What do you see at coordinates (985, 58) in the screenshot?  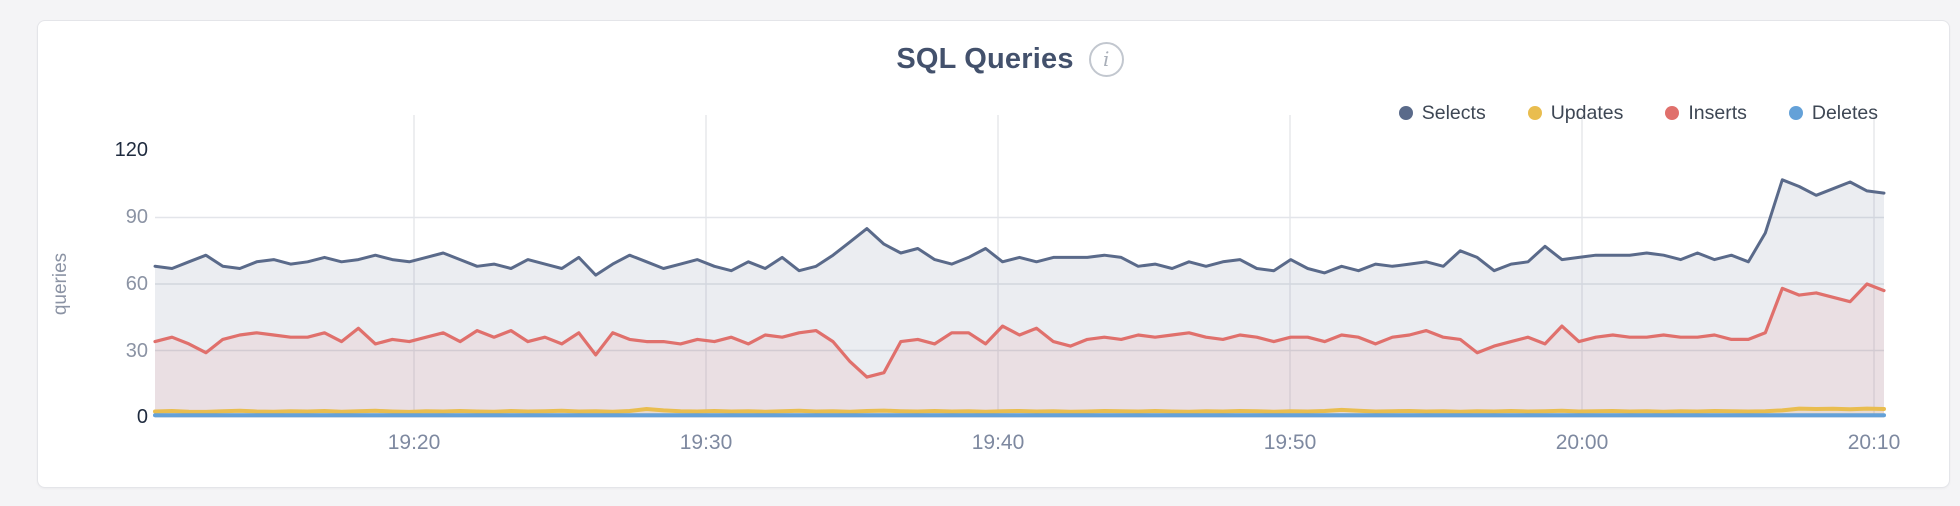 I see `chart-title: SQL Queries` at bounding box center [985, 58].